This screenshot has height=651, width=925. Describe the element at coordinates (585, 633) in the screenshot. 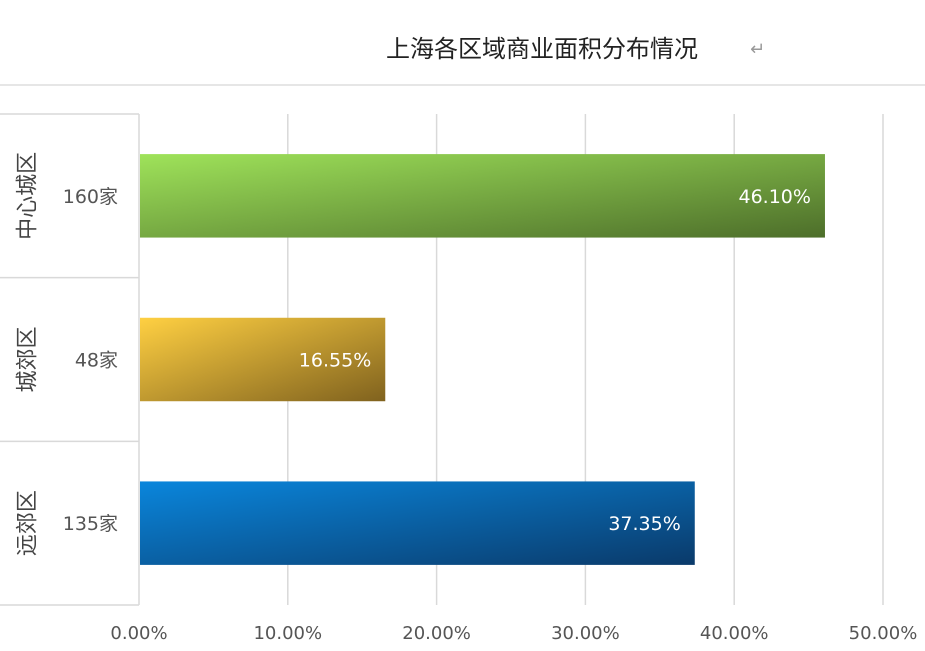

I see `x-tick-label: 30.00%` at that location.